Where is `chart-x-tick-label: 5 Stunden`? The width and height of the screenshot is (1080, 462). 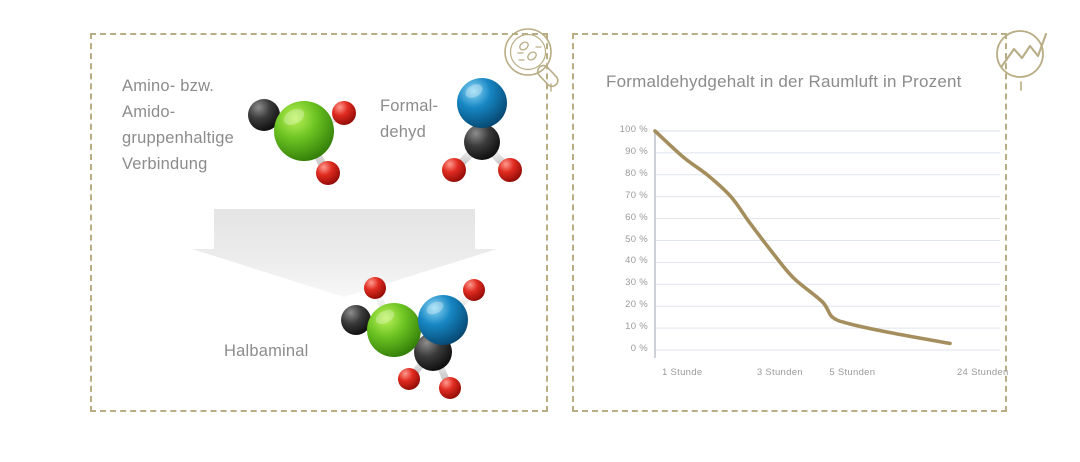 chart-x-tick-label: 5 Stunden is located at coordinates (852, 372).